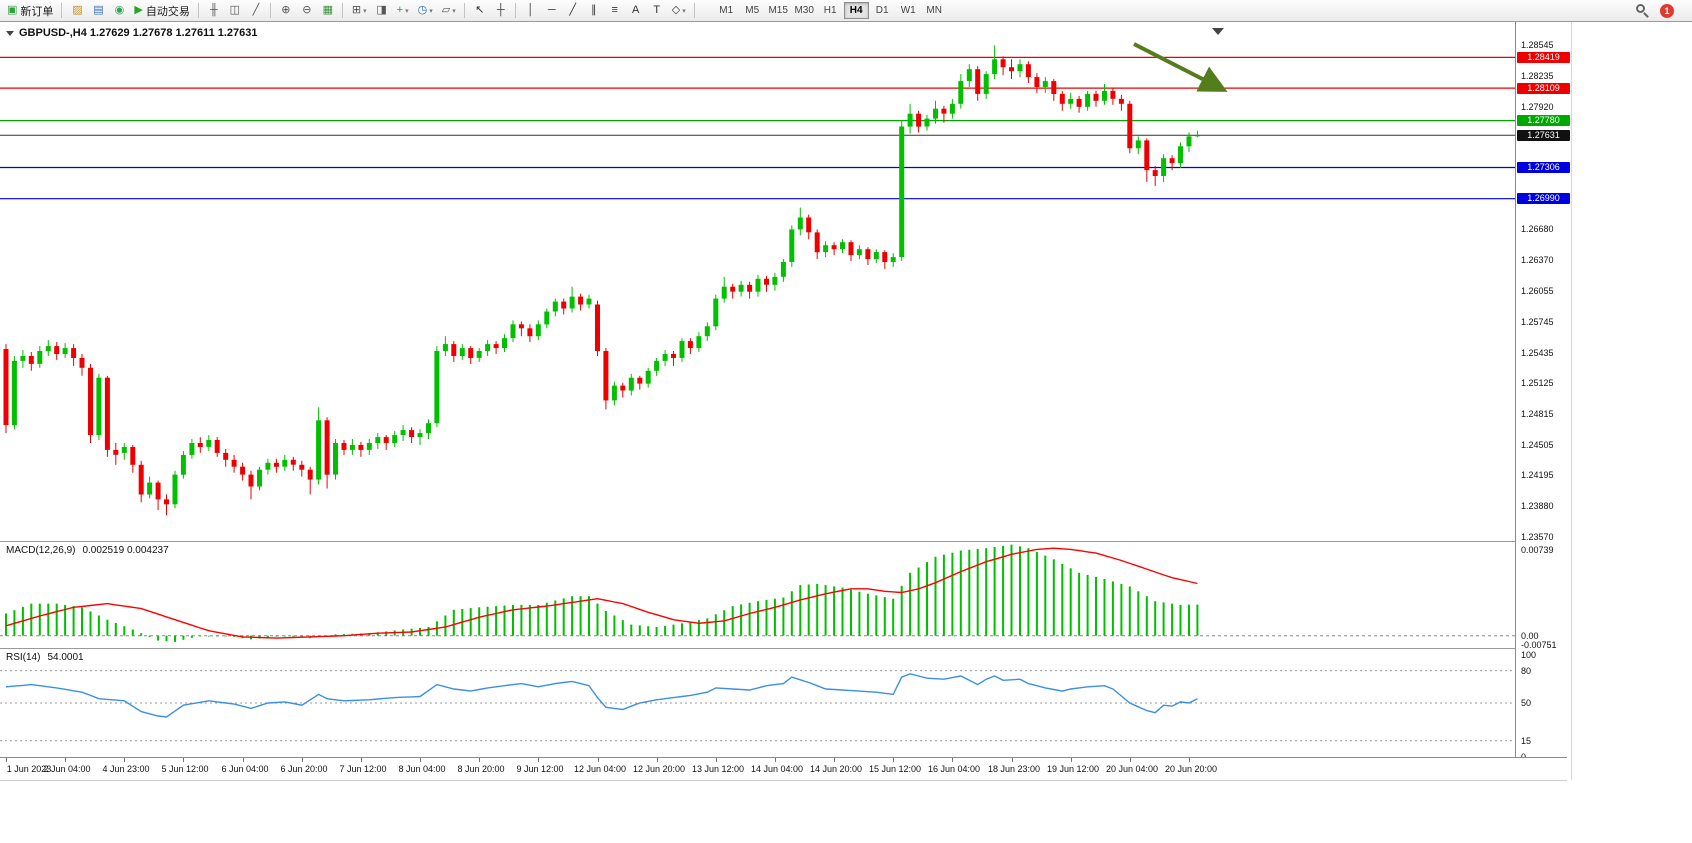  I want to click on notification-badge: 1, so click(1667, 11).